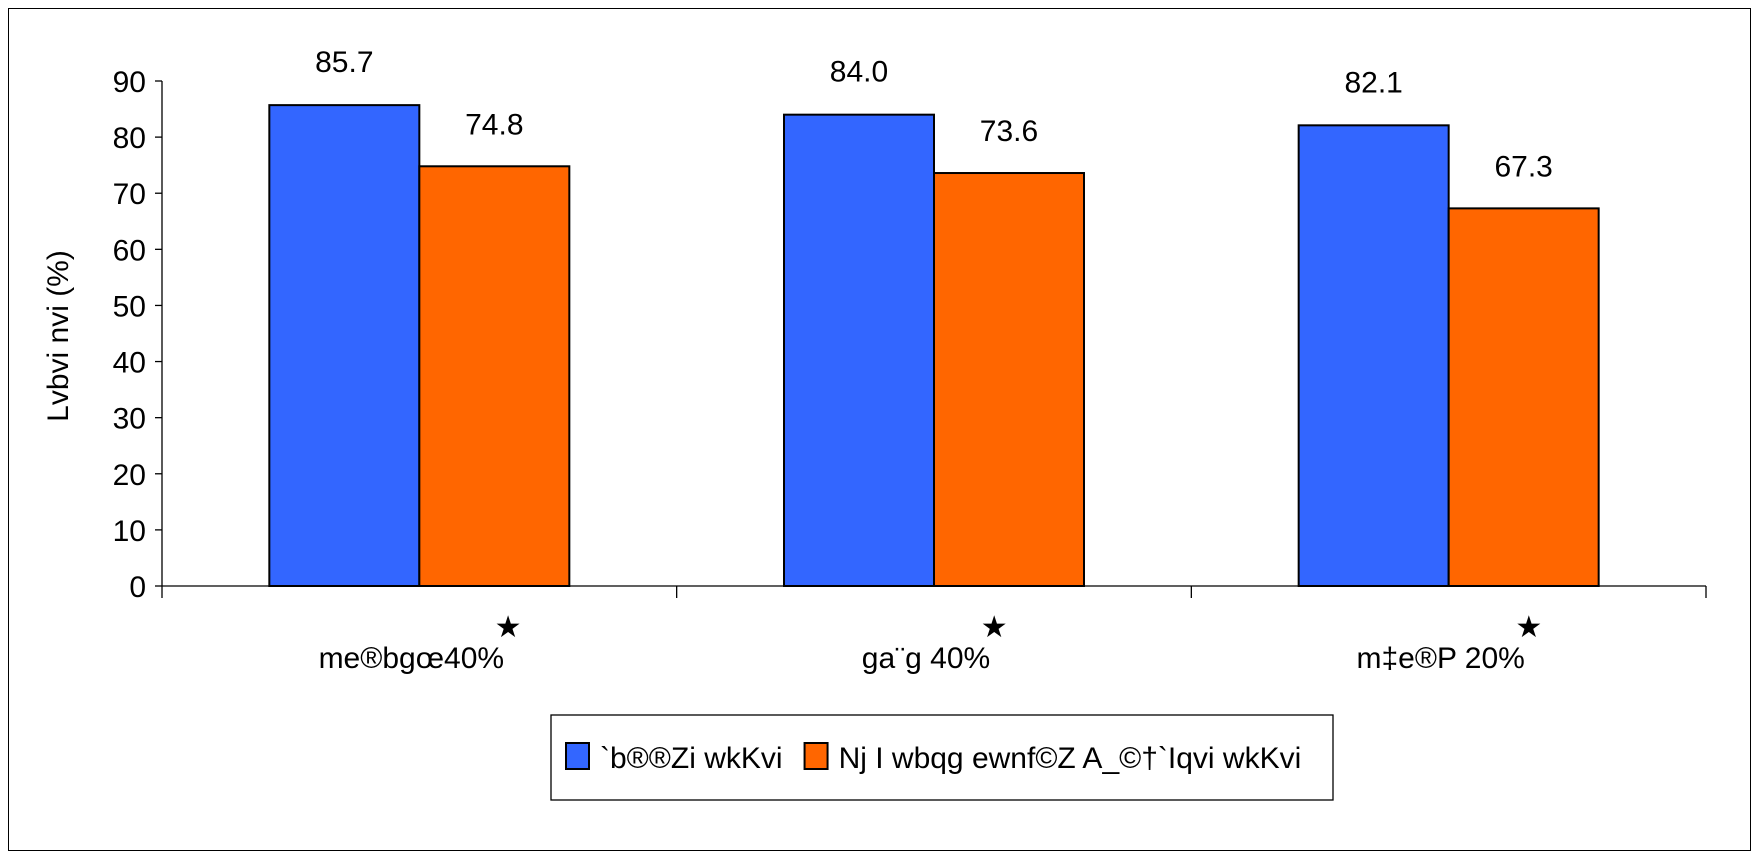  Describe the element at coordinates (129, 250) in the screenshot. I see `y-tick-label: 60` at that location.